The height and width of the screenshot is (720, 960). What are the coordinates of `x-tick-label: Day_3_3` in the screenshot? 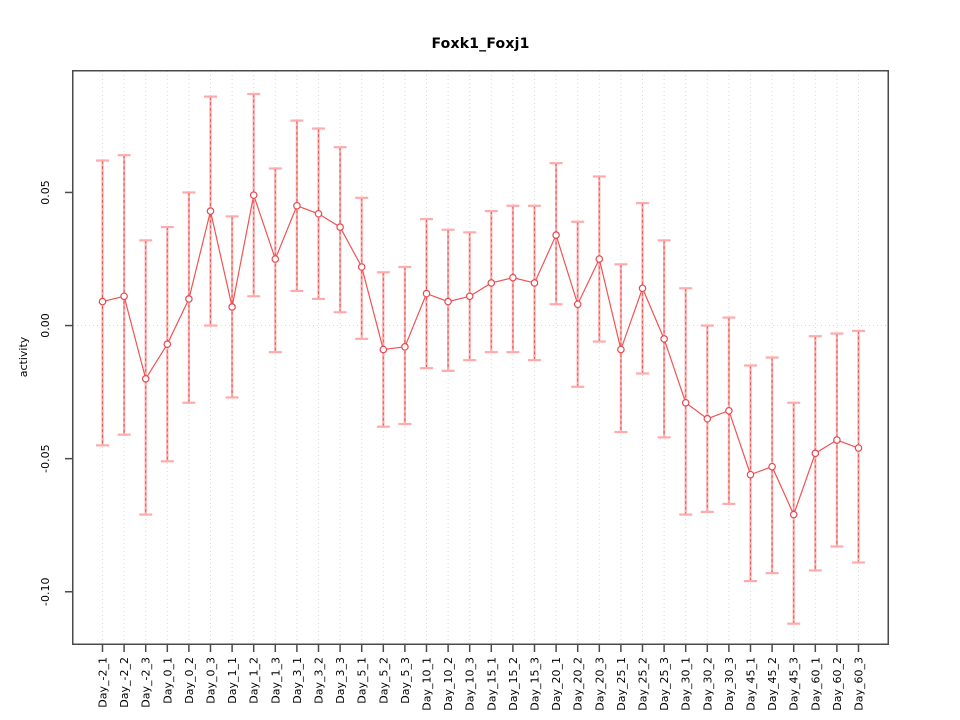 It's located at (340, 680).